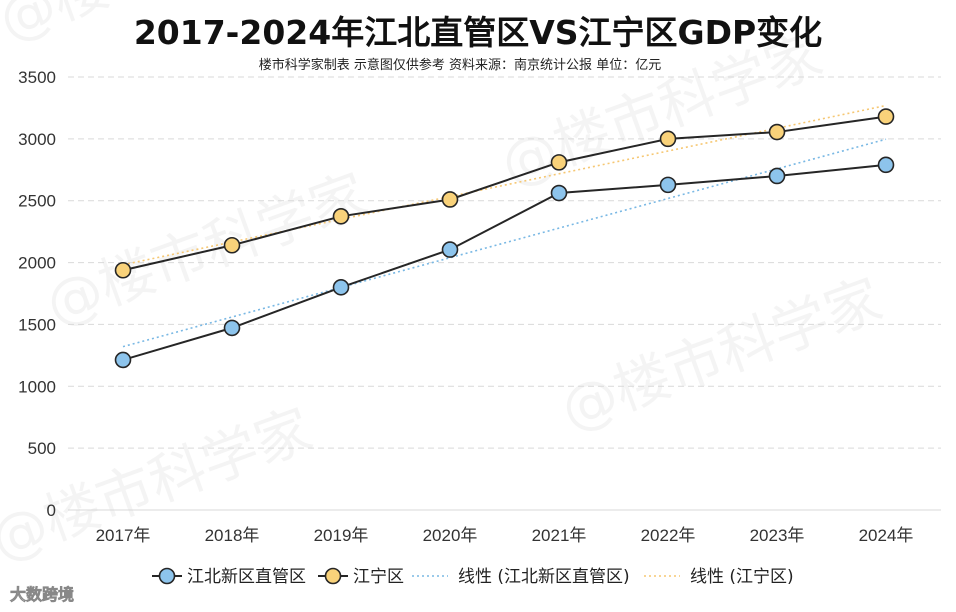 The image size is (956, 612). I want to click on x-tick-label: 2017年, so click(123, 535).